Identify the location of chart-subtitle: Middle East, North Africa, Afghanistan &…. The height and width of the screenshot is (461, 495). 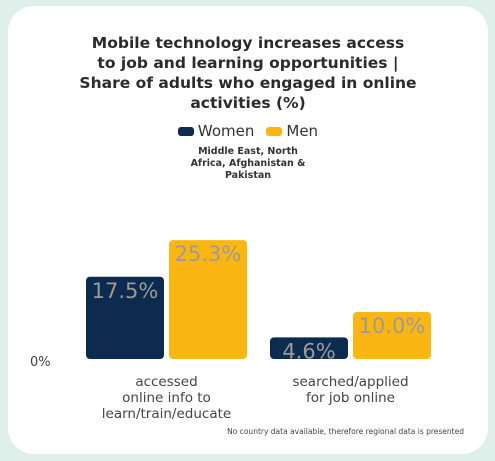
(248, 164).